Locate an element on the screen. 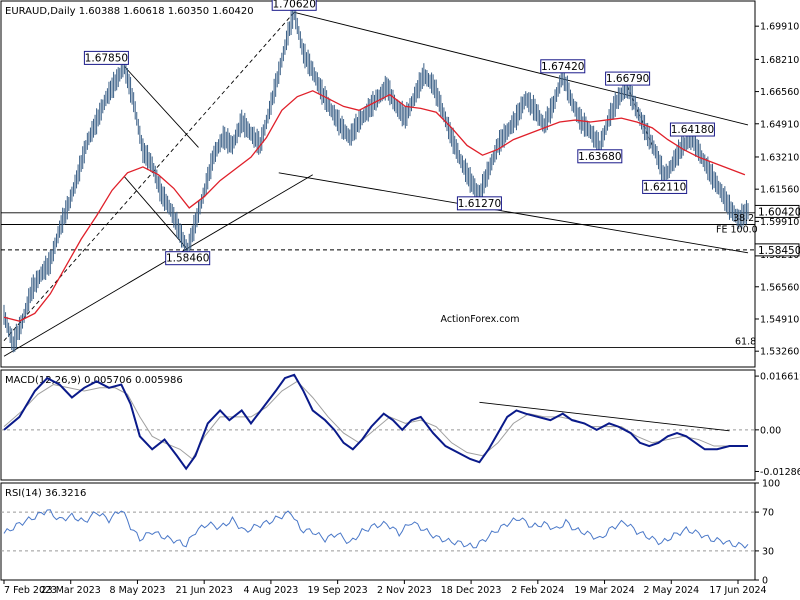 The width and height of the screenshot is (800, 600). x-tick-label: 17 Jun 2024 is located at coordinates (737, 590).